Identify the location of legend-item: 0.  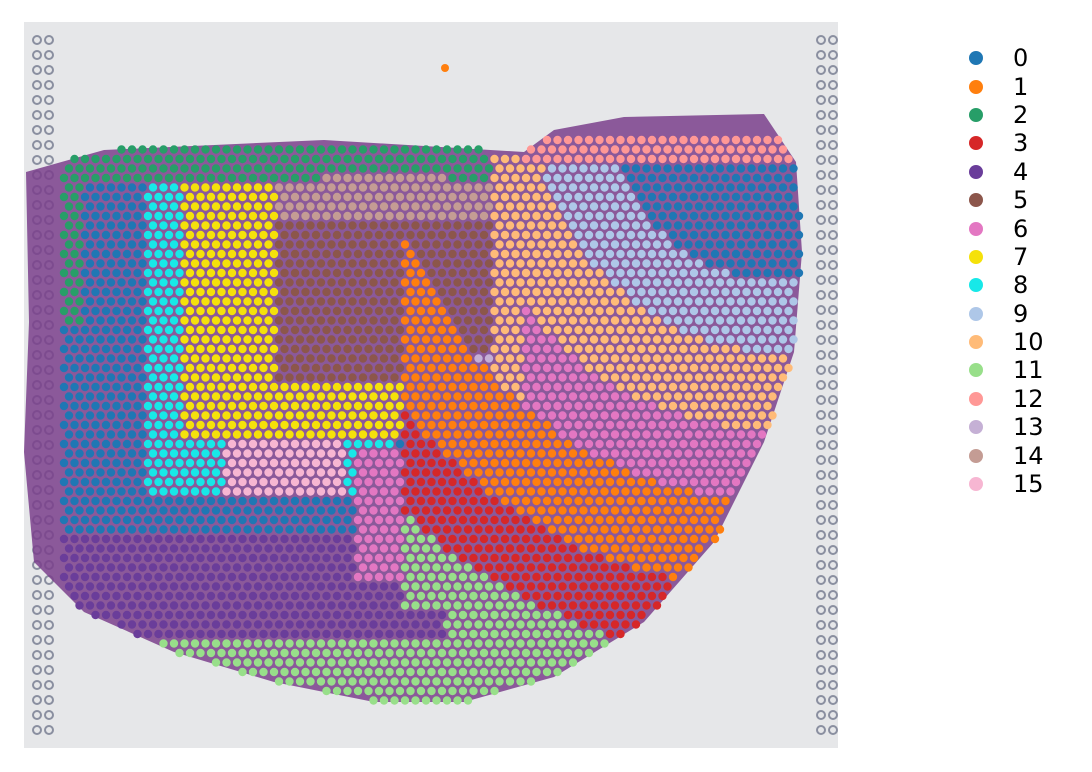
(1003, 58).